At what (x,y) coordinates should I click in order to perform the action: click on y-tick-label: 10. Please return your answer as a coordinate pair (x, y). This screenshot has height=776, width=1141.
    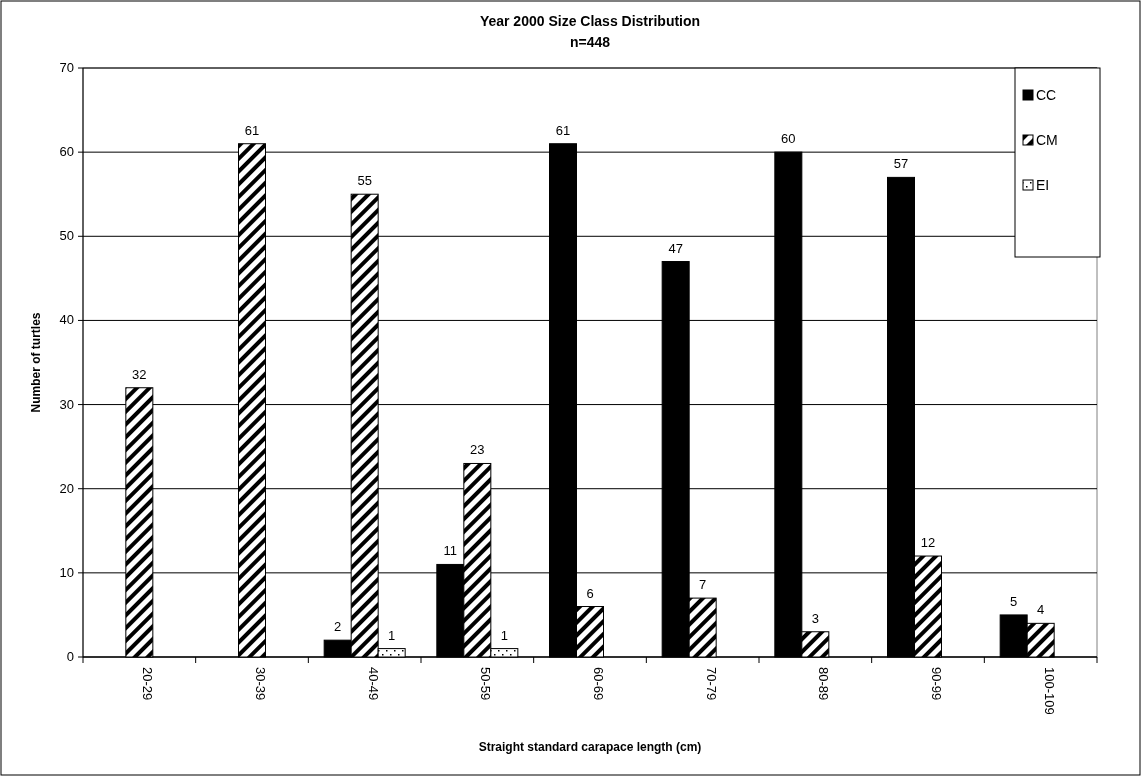
    Looking at the image, I should click on (66, 572).